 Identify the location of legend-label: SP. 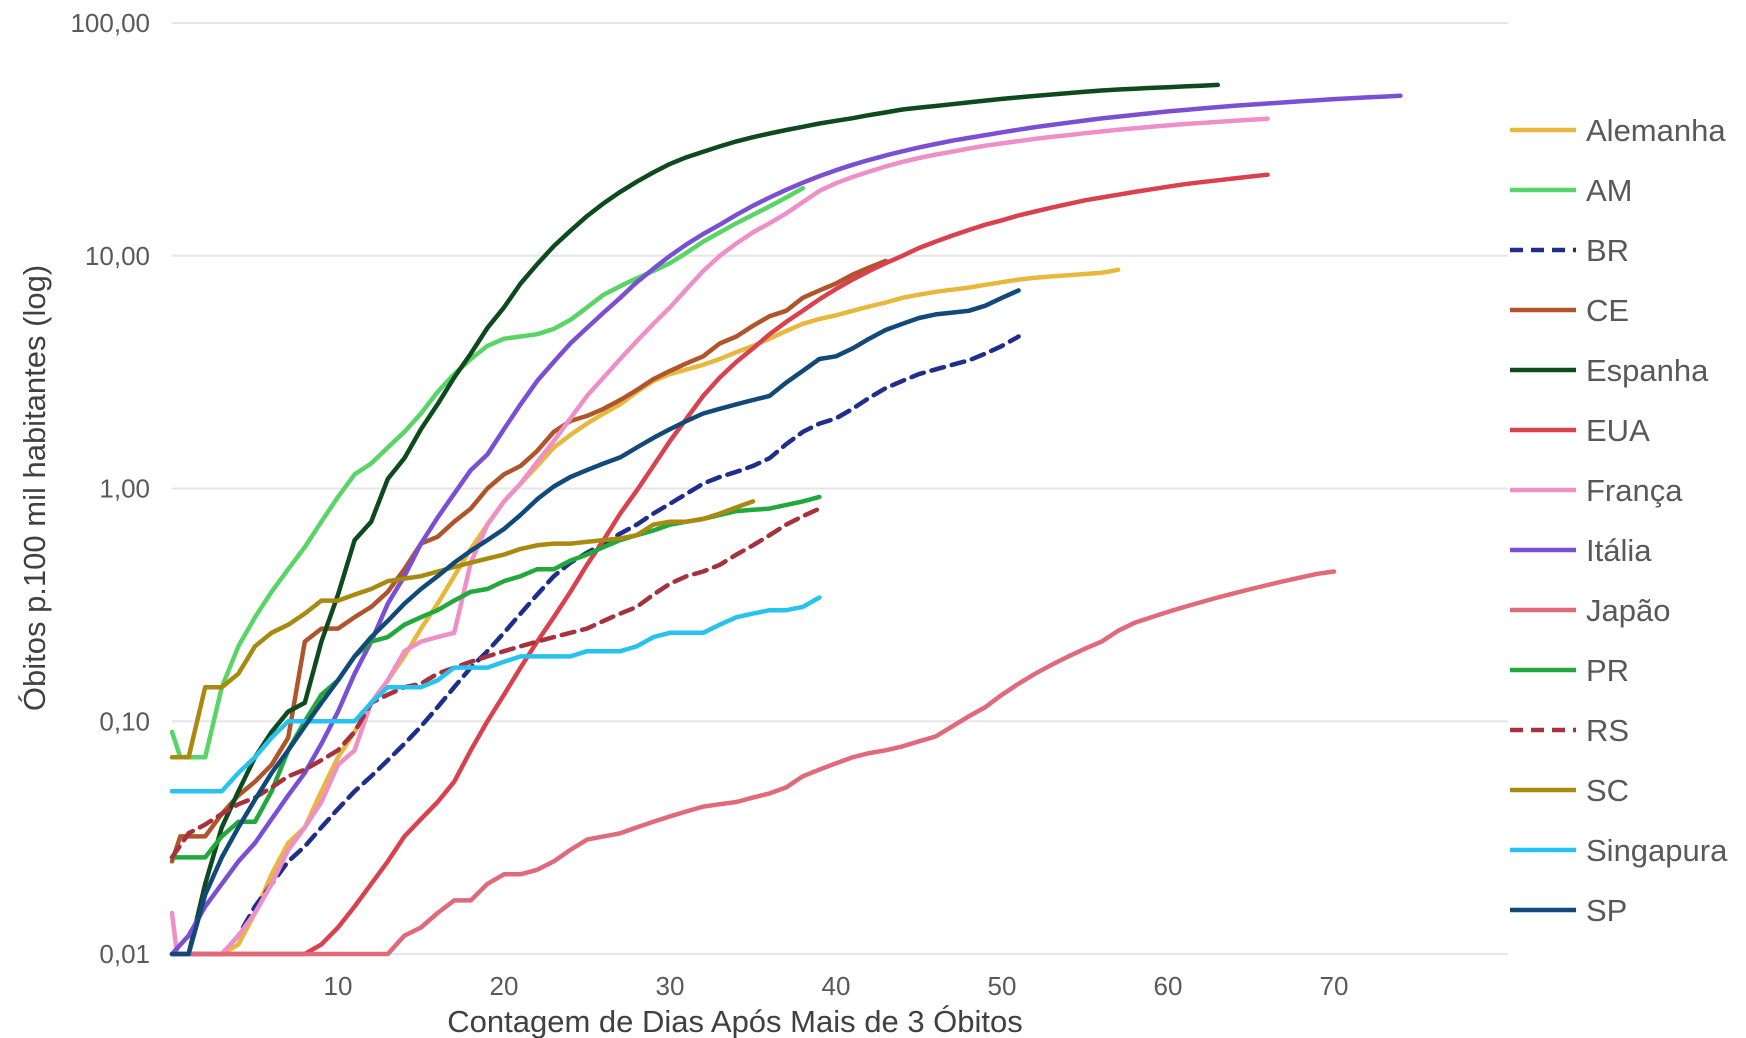
(1606, 910).